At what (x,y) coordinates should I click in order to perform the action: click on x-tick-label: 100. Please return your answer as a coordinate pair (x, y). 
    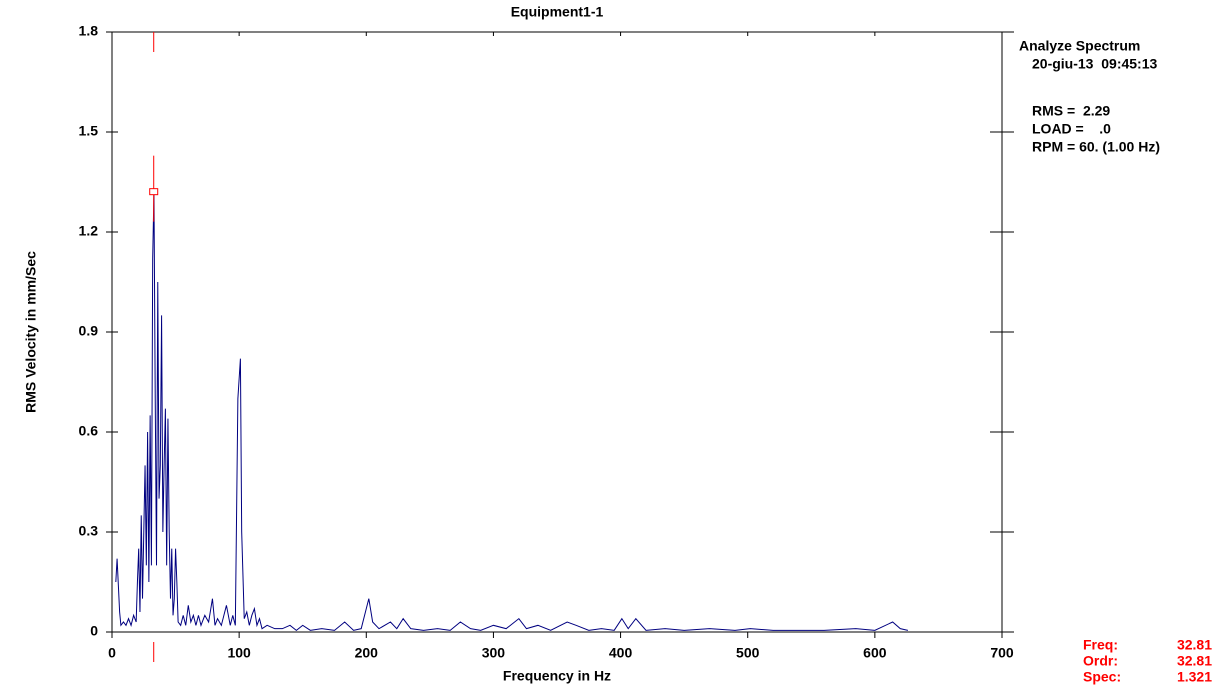
    Looking at the image, I should click on (239, 653).